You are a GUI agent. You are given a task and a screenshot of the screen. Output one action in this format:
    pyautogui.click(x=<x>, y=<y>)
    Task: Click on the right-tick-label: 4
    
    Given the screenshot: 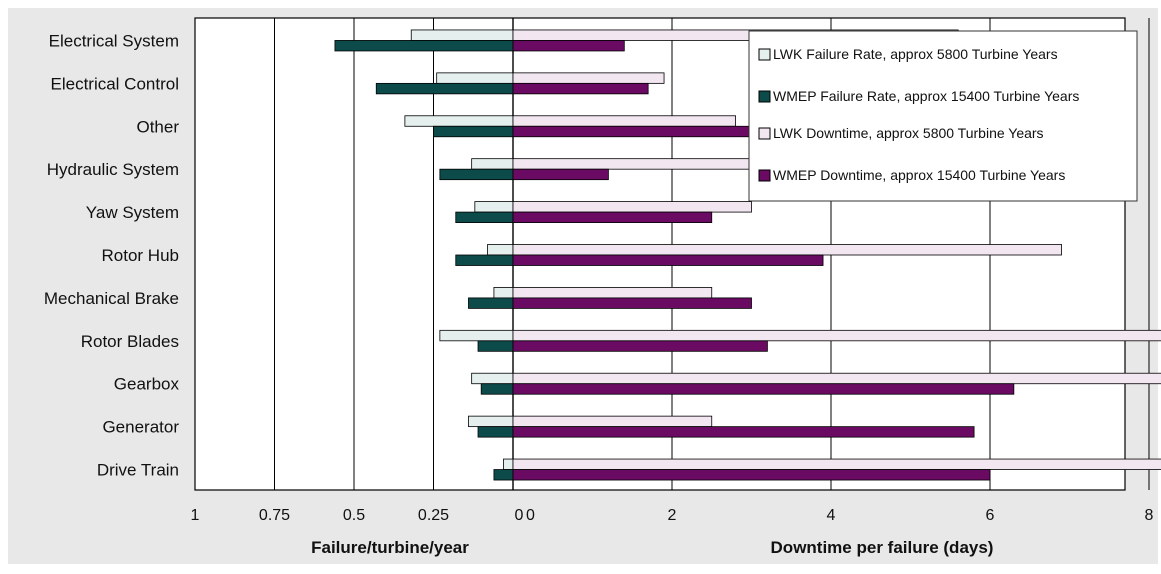 What is the action you would take?
    pyautogui.click(x=831, y=515)
    